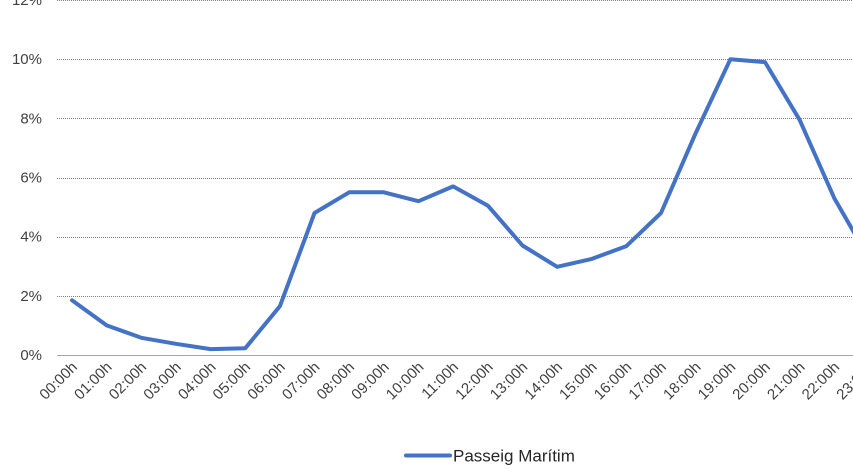 The height and width of the screenshot is (469, 853). Describe the element at coordinates (509, 381) in the screenshot. I see `x-tick-label: 13:00h` at that location.